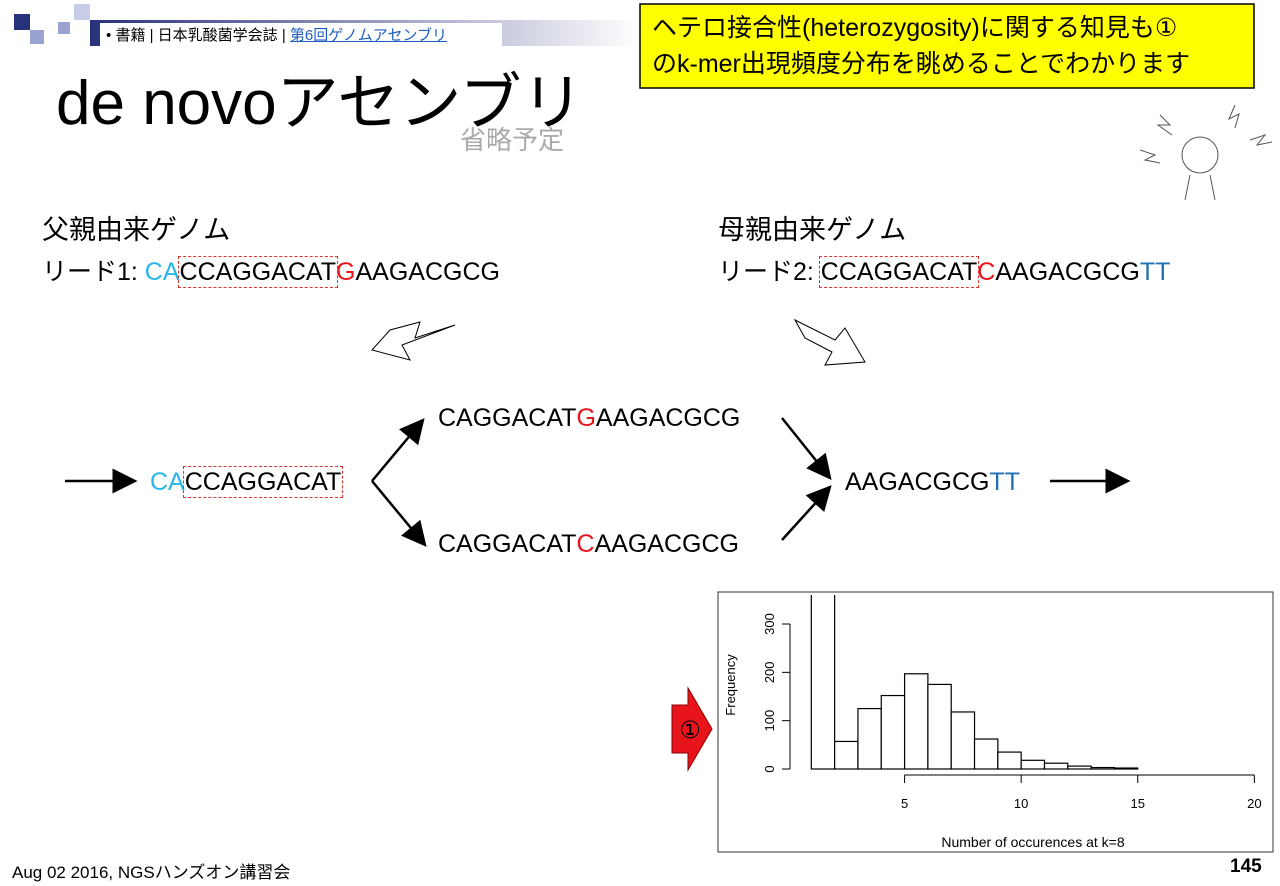  I want to click on page-number: 145, so click(1246, 866).